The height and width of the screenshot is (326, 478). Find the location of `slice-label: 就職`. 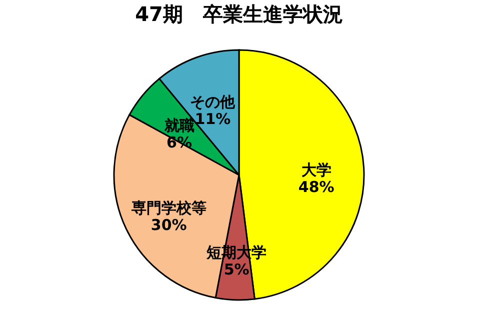

slice-label: 就職 is located at coordinates (178, 125).